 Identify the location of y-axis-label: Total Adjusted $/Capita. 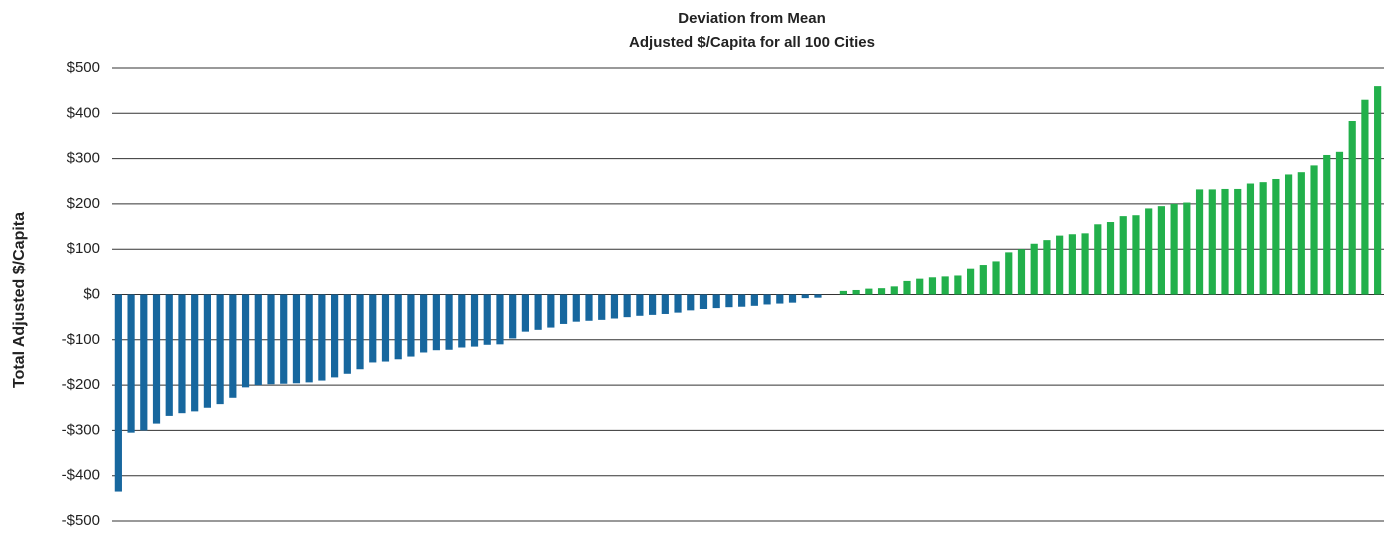
(19, 300).